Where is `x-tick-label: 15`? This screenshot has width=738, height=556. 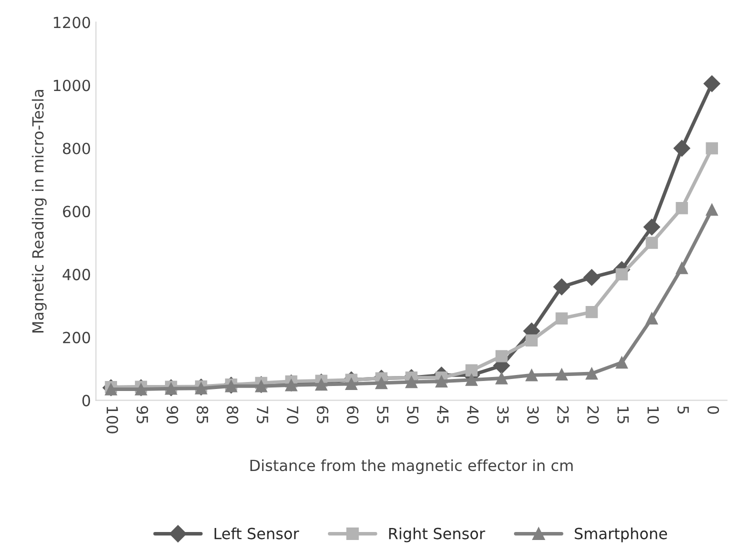
x-tick-label: 15 is located at coordinates (623, 415).